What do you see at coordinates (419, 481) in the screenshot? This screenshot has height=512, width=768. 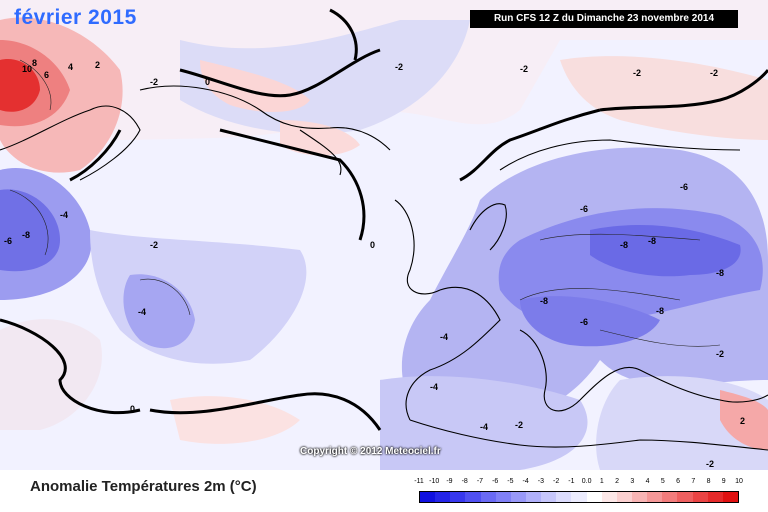 I see `legend-tick-label: -11` at bounding box center [419, 481].